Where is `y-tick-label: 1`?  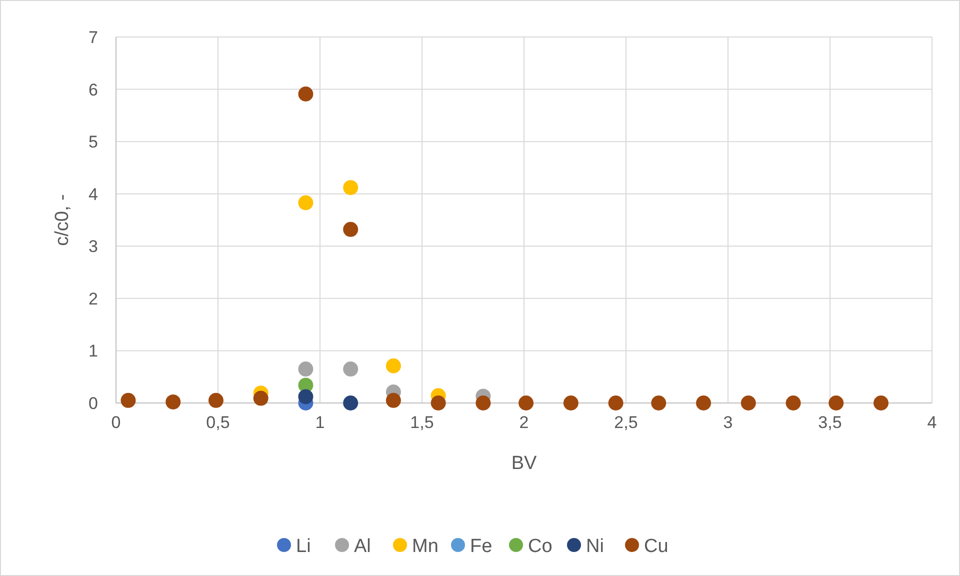 y-tick-label: 1 is located at coordinates (93, 351).